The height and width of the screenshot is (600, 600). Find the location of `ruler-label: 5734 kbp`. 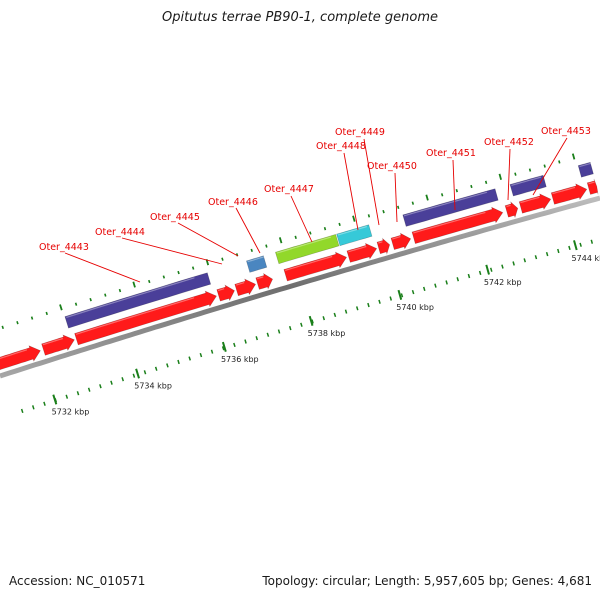

ruler-label: 5734 kbp is located at coordinates (153, 386).